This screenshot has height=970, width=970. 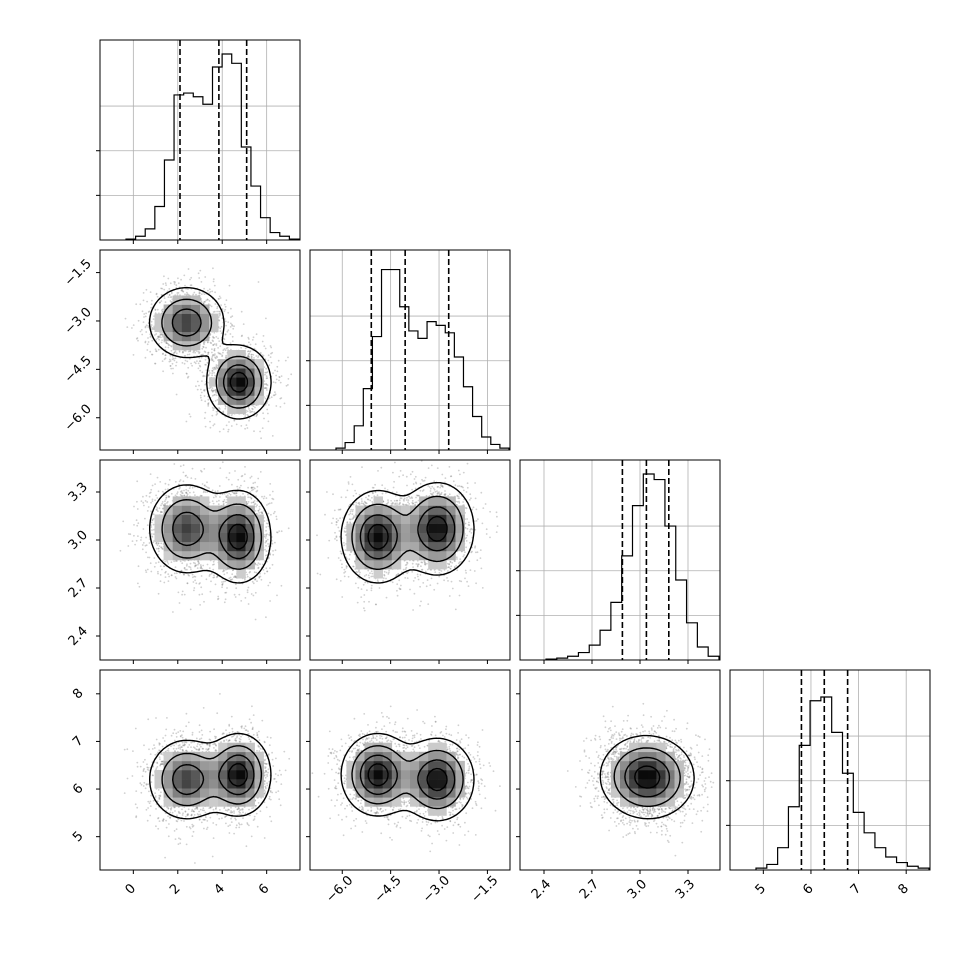 What do you see at coordinates (210, 353) in the screenshot?
I see `contour-line` at bounding box center [210, 353].